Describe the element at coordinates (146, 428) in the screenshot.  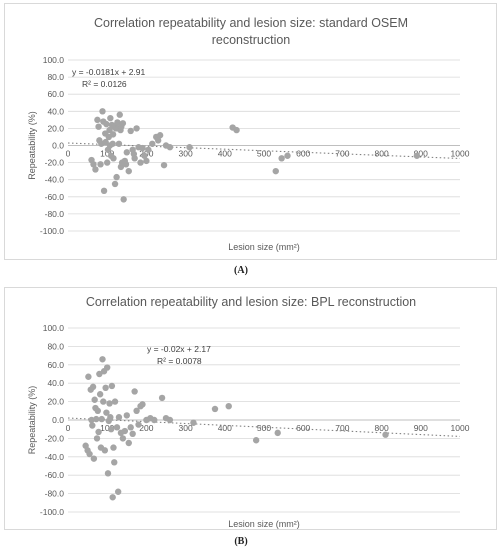
I see `x-tick-label: 200` at that location.